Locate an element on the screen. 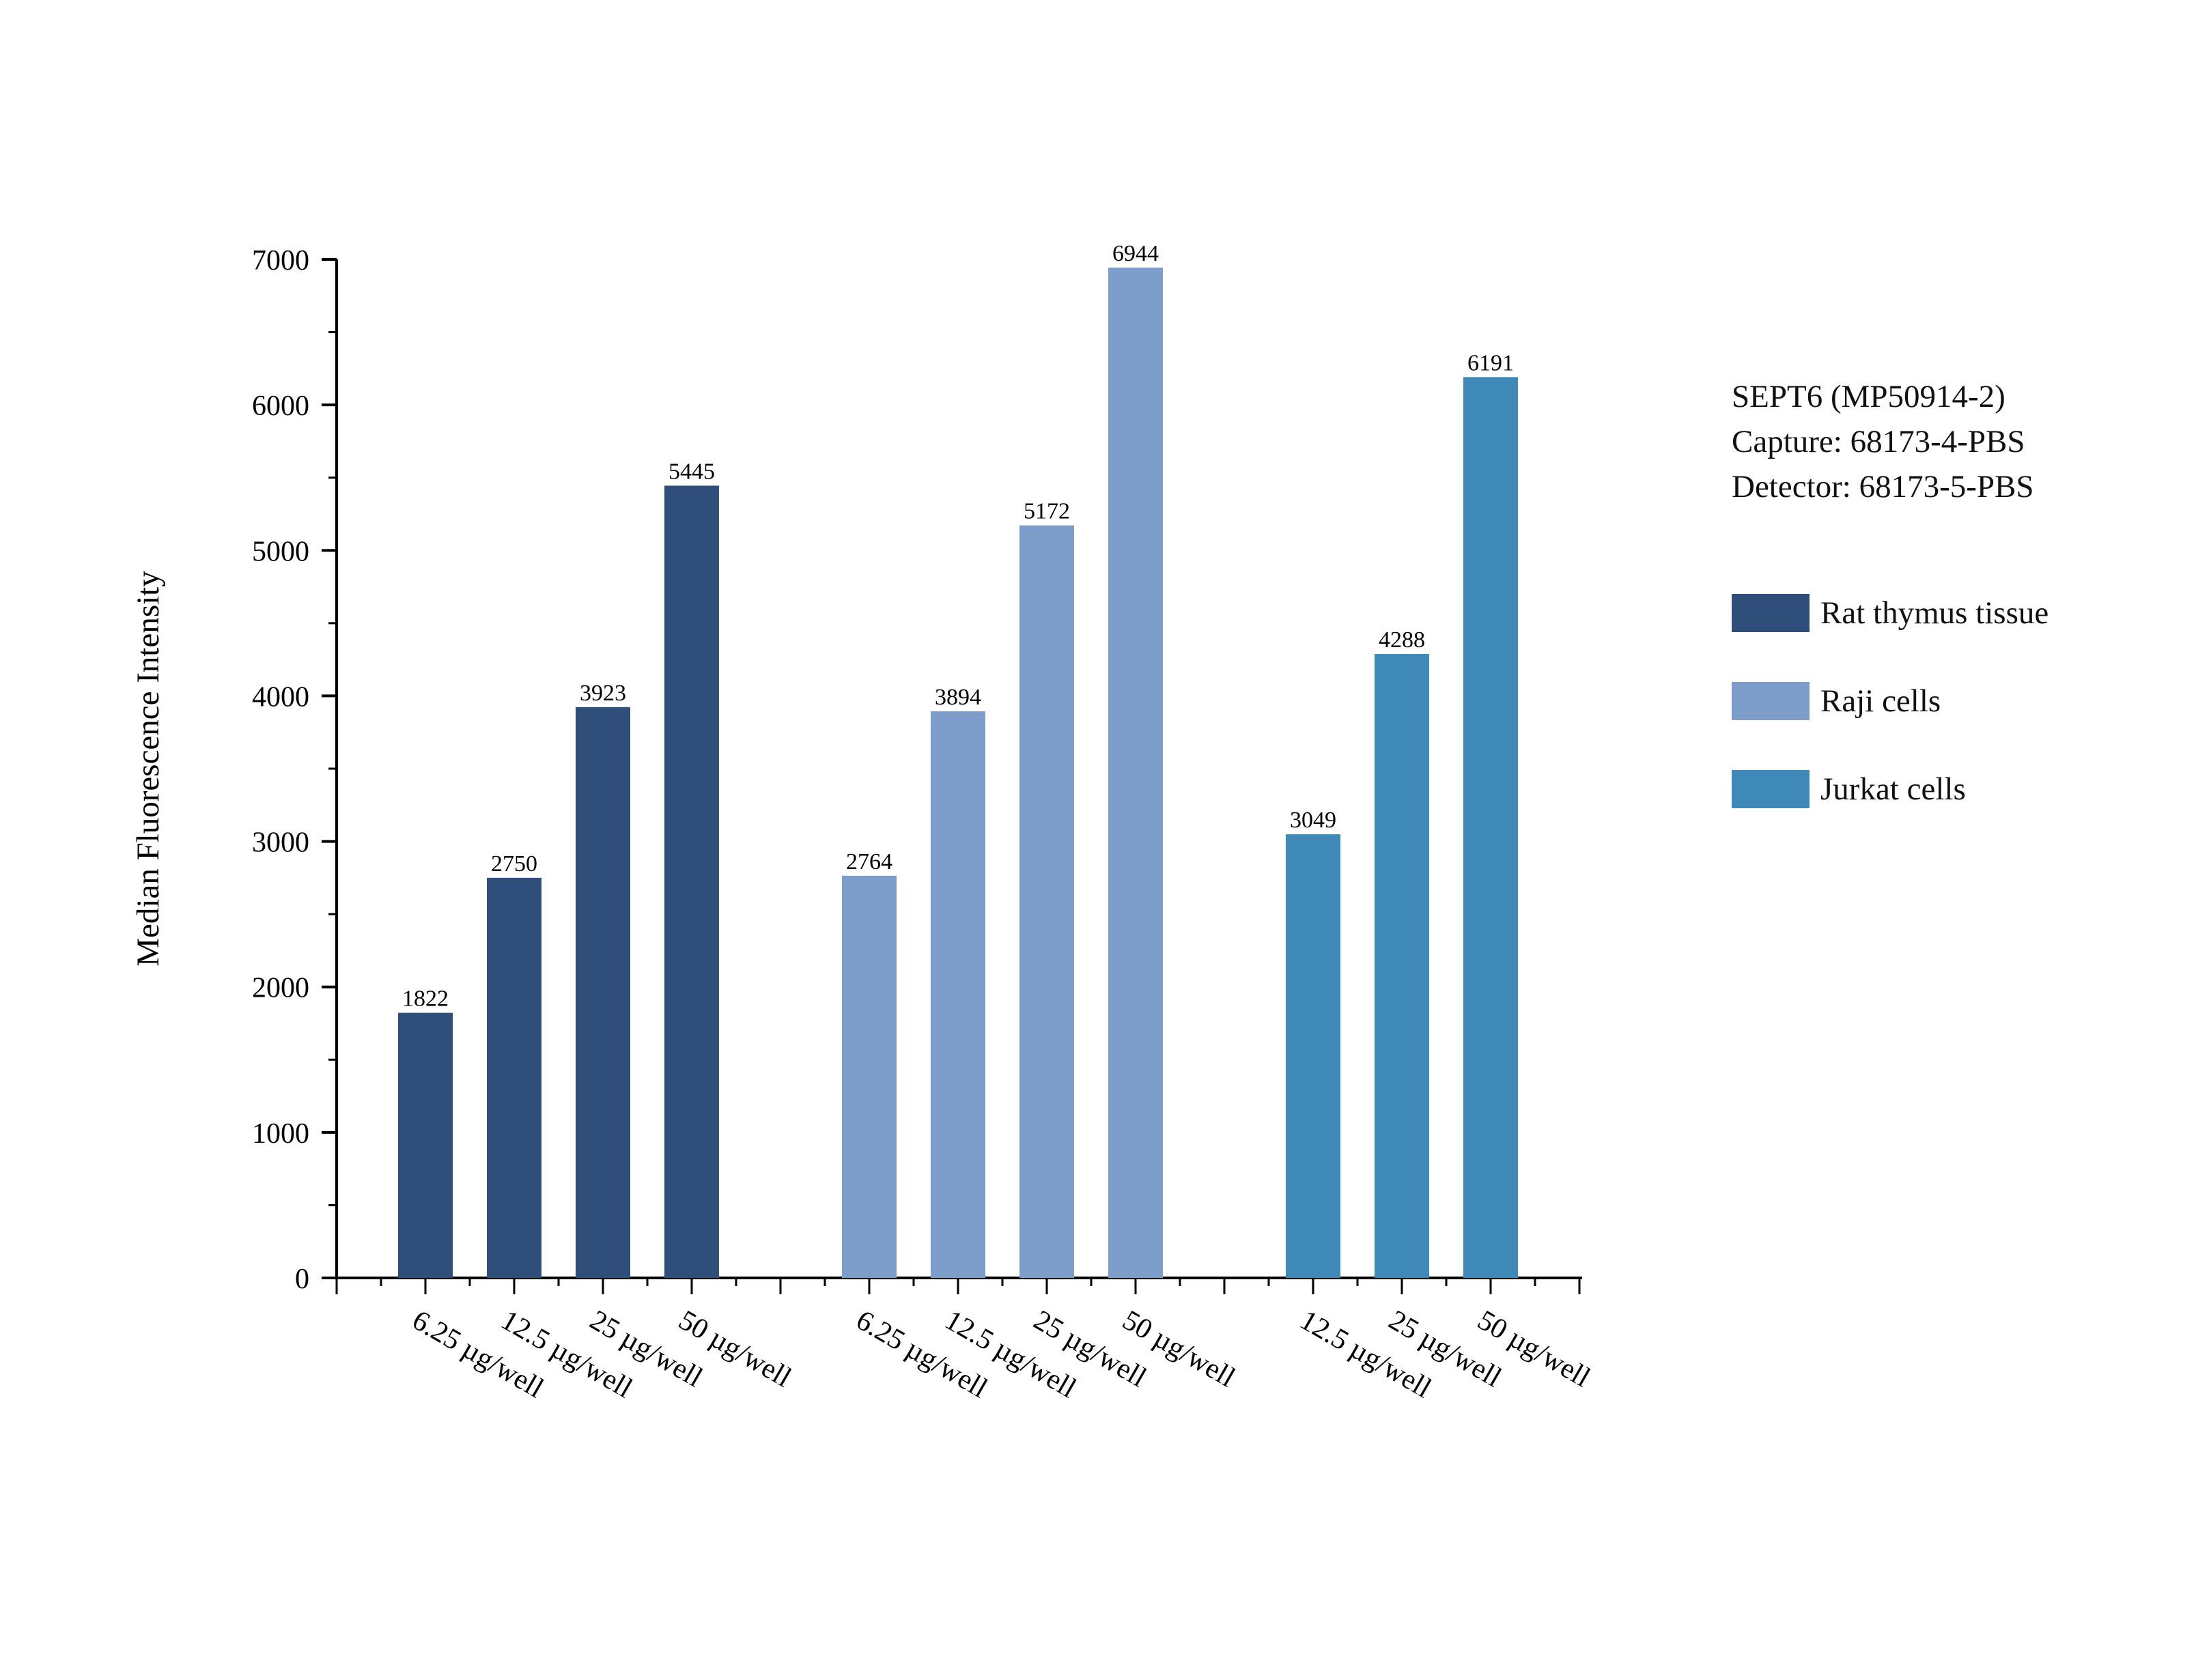 This screenshot has width=2196, height=1680. bar-value-label: 3049 is located at coordinates (1313, 820).